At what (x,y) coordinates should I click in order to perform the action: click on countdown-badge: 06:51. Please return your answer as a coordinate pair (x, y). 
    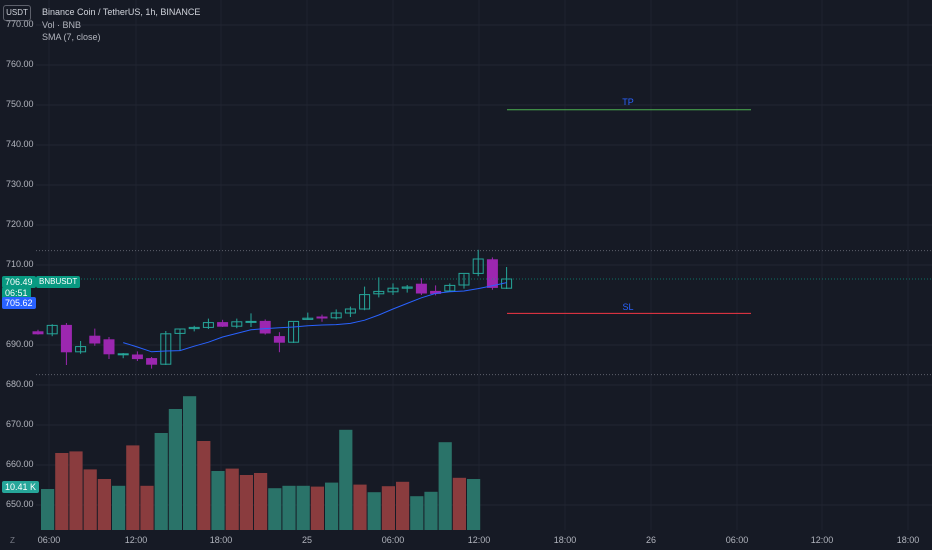
    Looking at the image, I should click on (16, 293).